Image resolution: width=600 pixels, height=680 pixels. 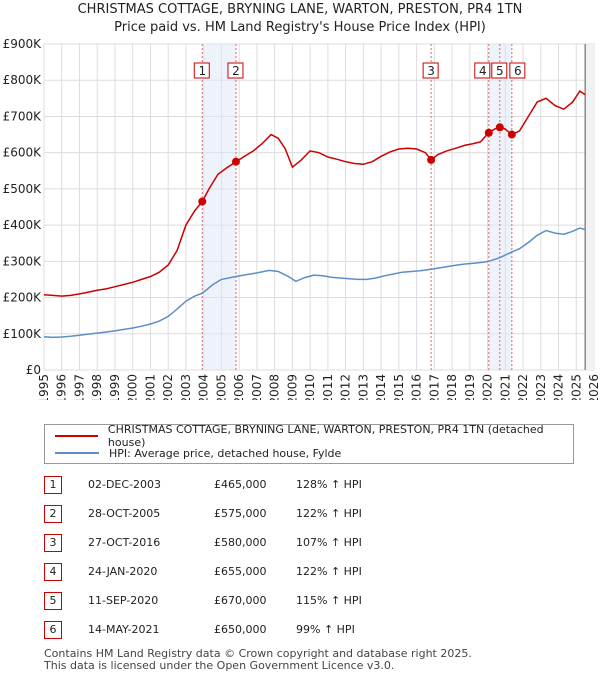 What do you see at coordinates (23, 153) in the screenshot?
I see `y-tick-label: £600K` at bounding box center [23, 153].